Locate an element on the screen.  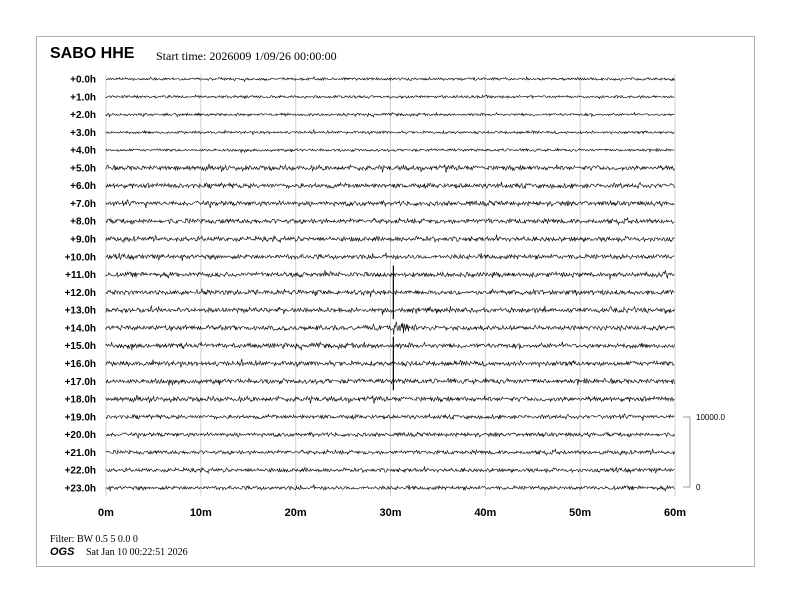
trace-+0.0h is located at coordinates (390, 79).